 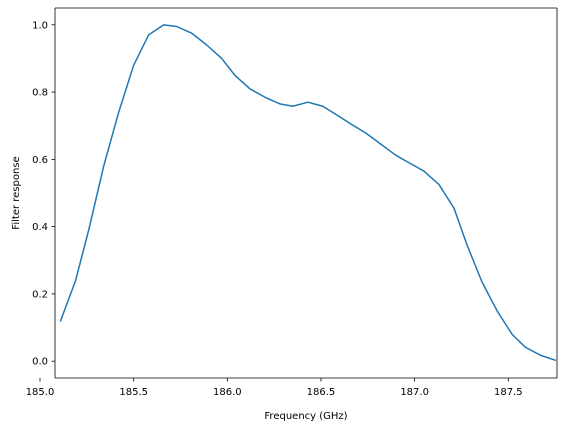 I want to click on x-tick-label: 185.0, so click(x=40, y=392).